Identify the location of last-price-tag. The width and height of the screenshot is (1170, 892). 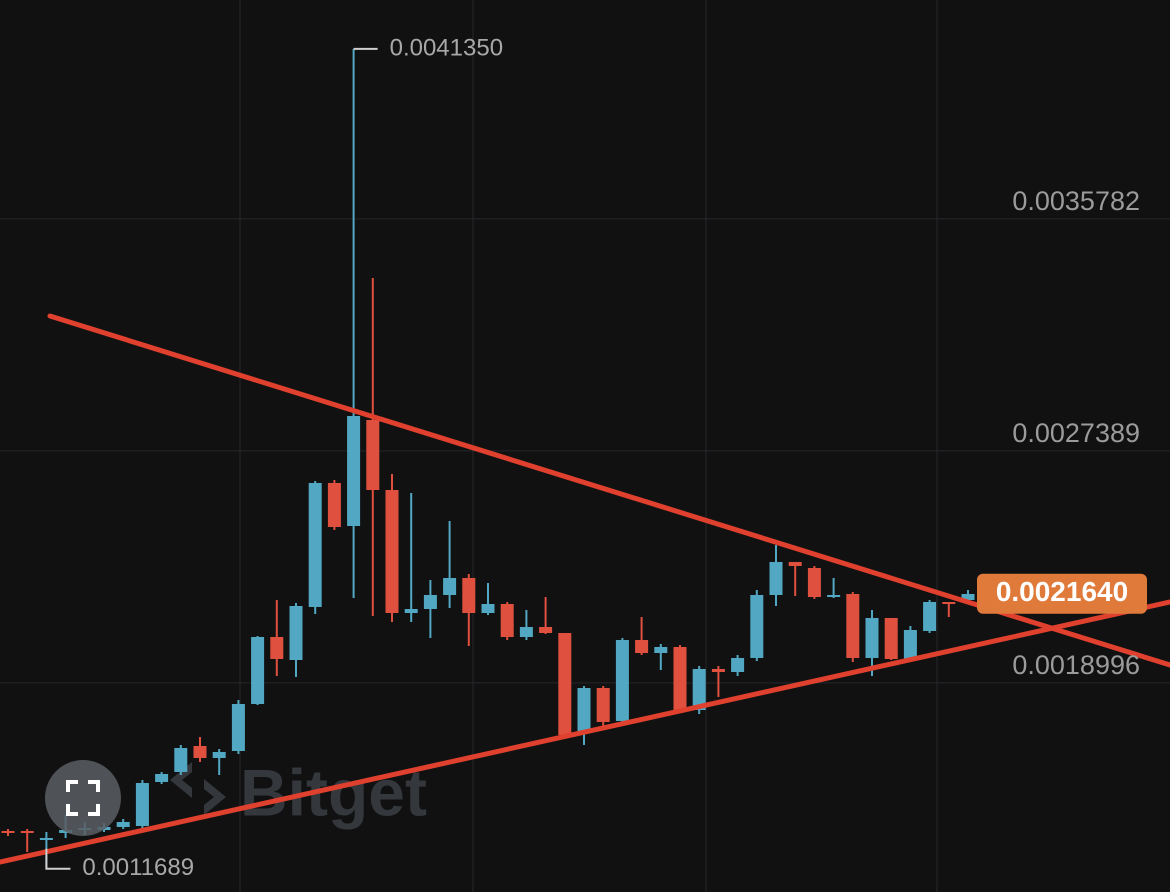
(1062, 593).